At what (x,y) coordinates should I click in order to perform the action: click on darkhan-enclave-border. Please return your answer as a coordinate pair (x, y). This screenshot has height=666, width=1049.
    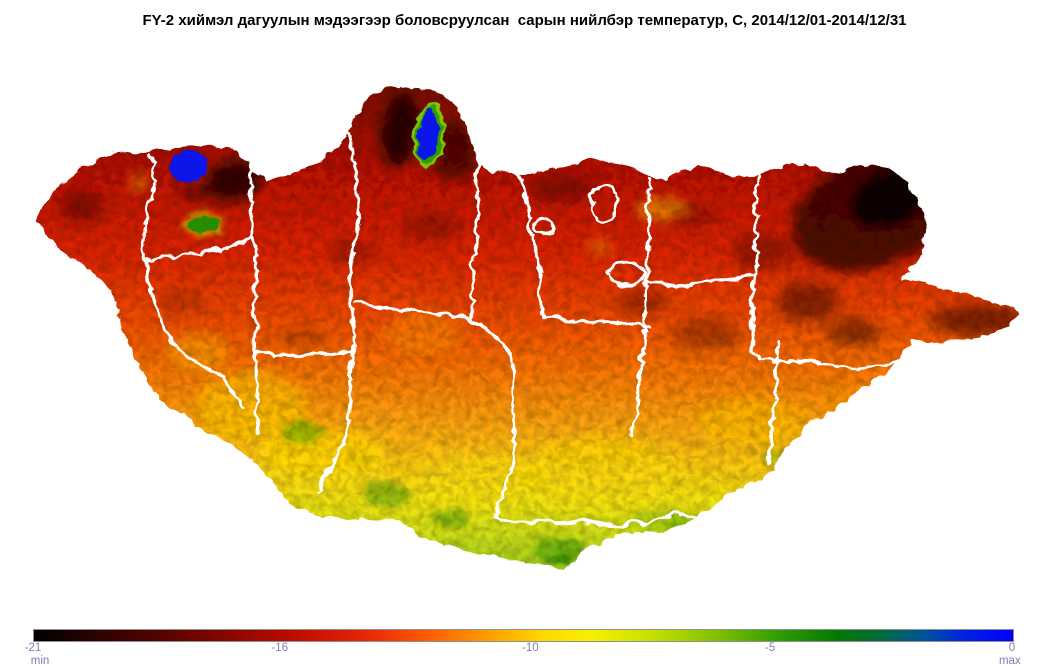
    Looking at the image, I should click on (602, 202).